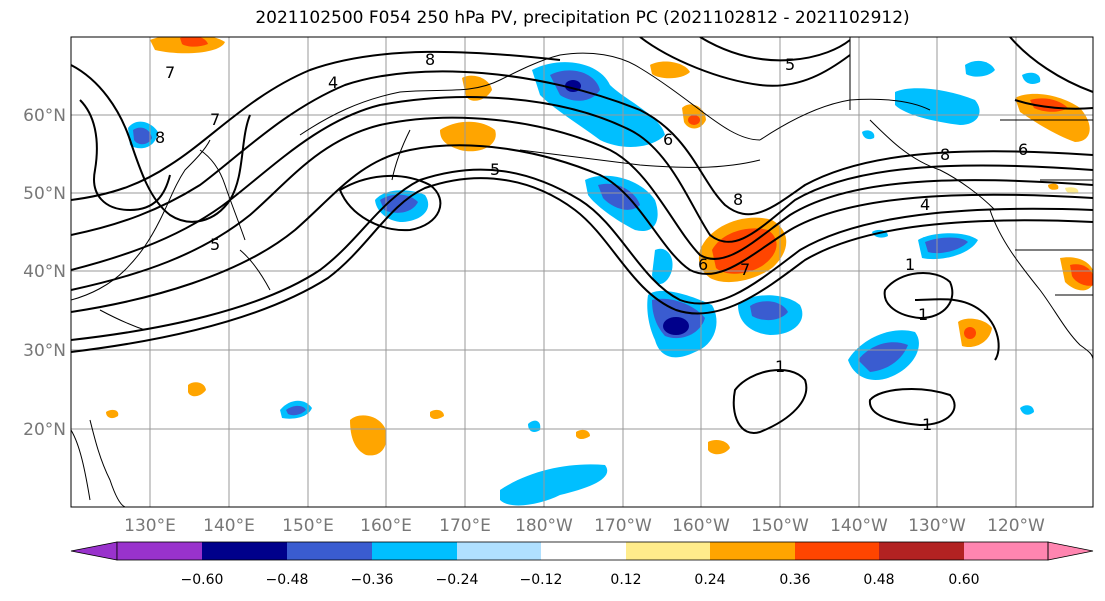 Image resolution: width=1105 pixels, height=601 pixels. I want to click on colorbar-tick-label: 0.60, so click(963, 580).